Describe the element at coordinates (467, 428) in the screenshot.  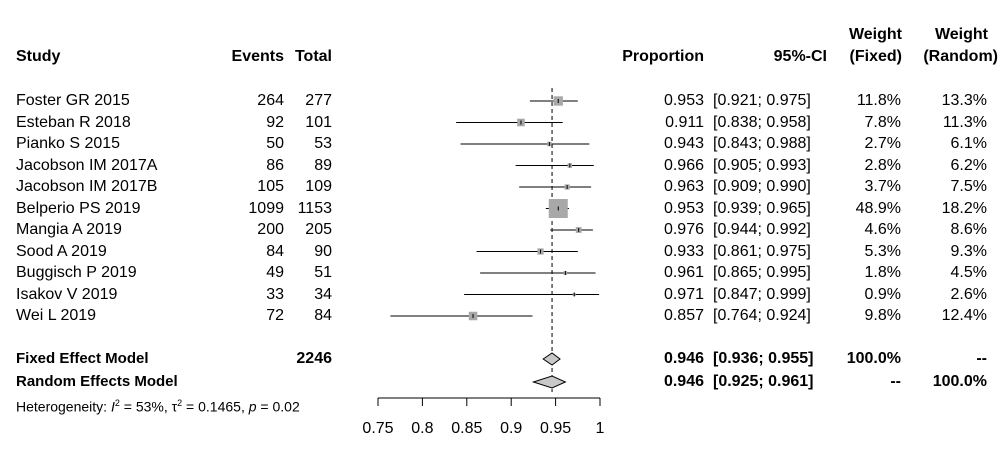
I see `x-tick-label: 0.85` at that location.